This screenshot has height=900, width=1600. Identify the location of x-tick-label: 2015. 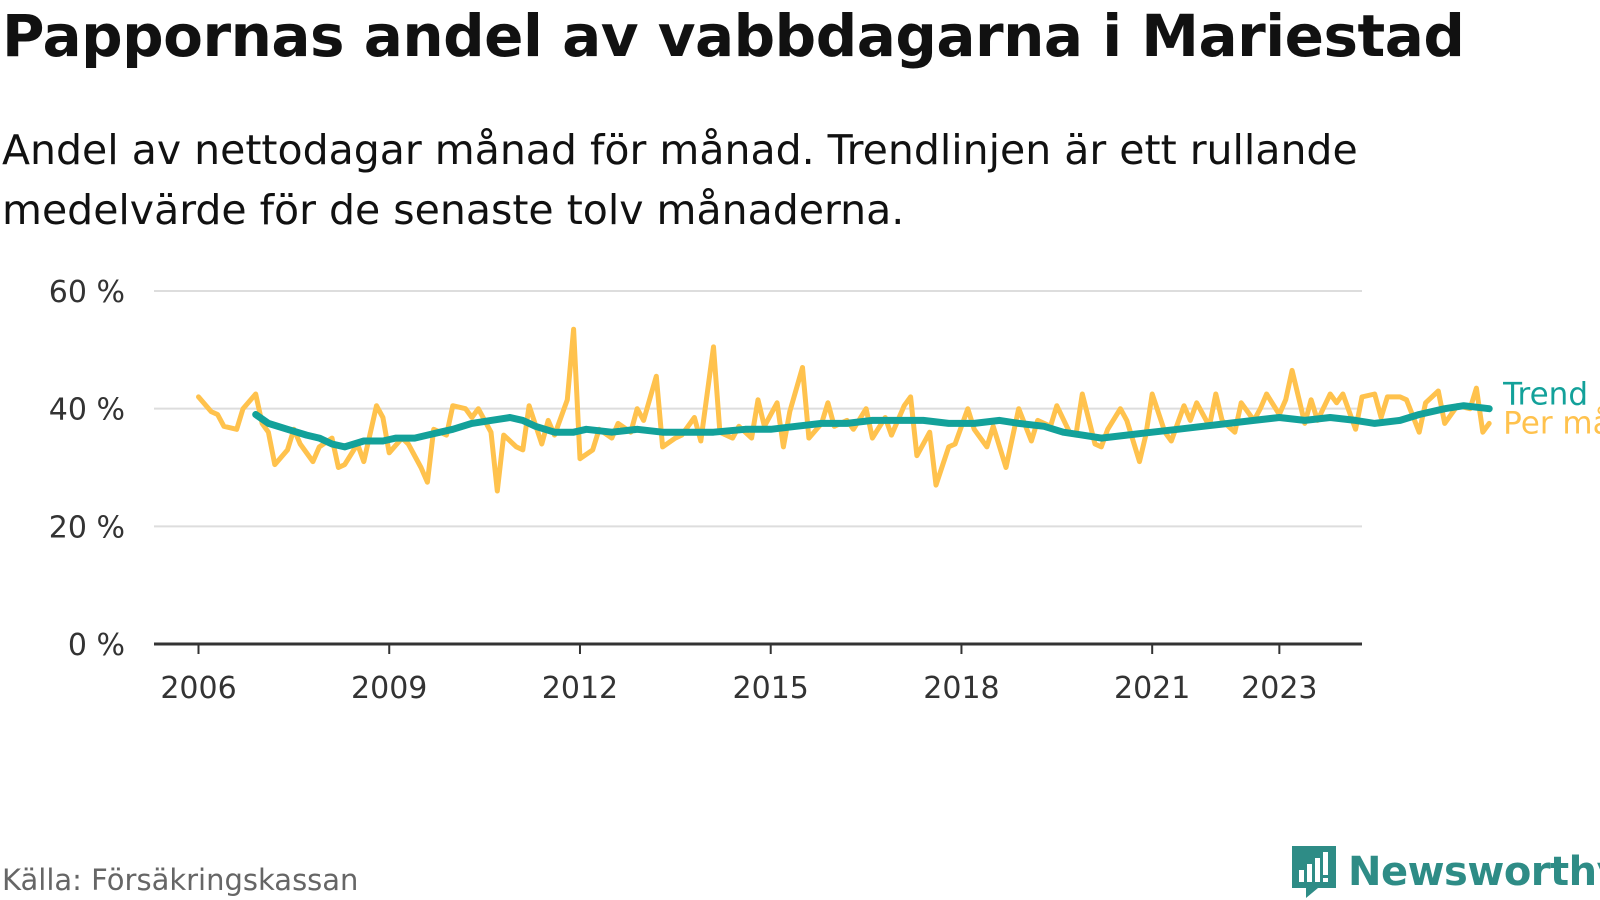
(771, 688).